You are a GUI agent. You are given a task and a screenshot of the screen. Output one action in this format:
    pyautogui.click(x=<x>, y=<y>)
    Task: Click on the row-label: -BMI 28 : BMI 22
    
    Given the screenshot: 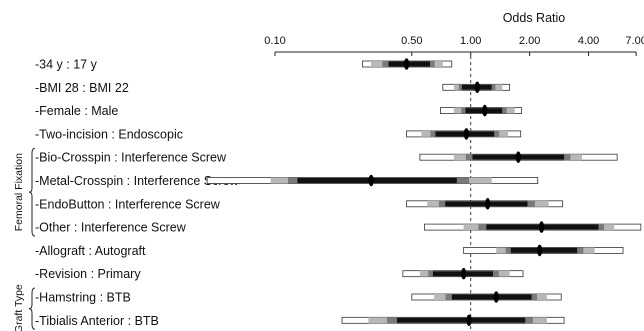 What is the action you would take?
    pyautogui.click(x=82, y=88)
    